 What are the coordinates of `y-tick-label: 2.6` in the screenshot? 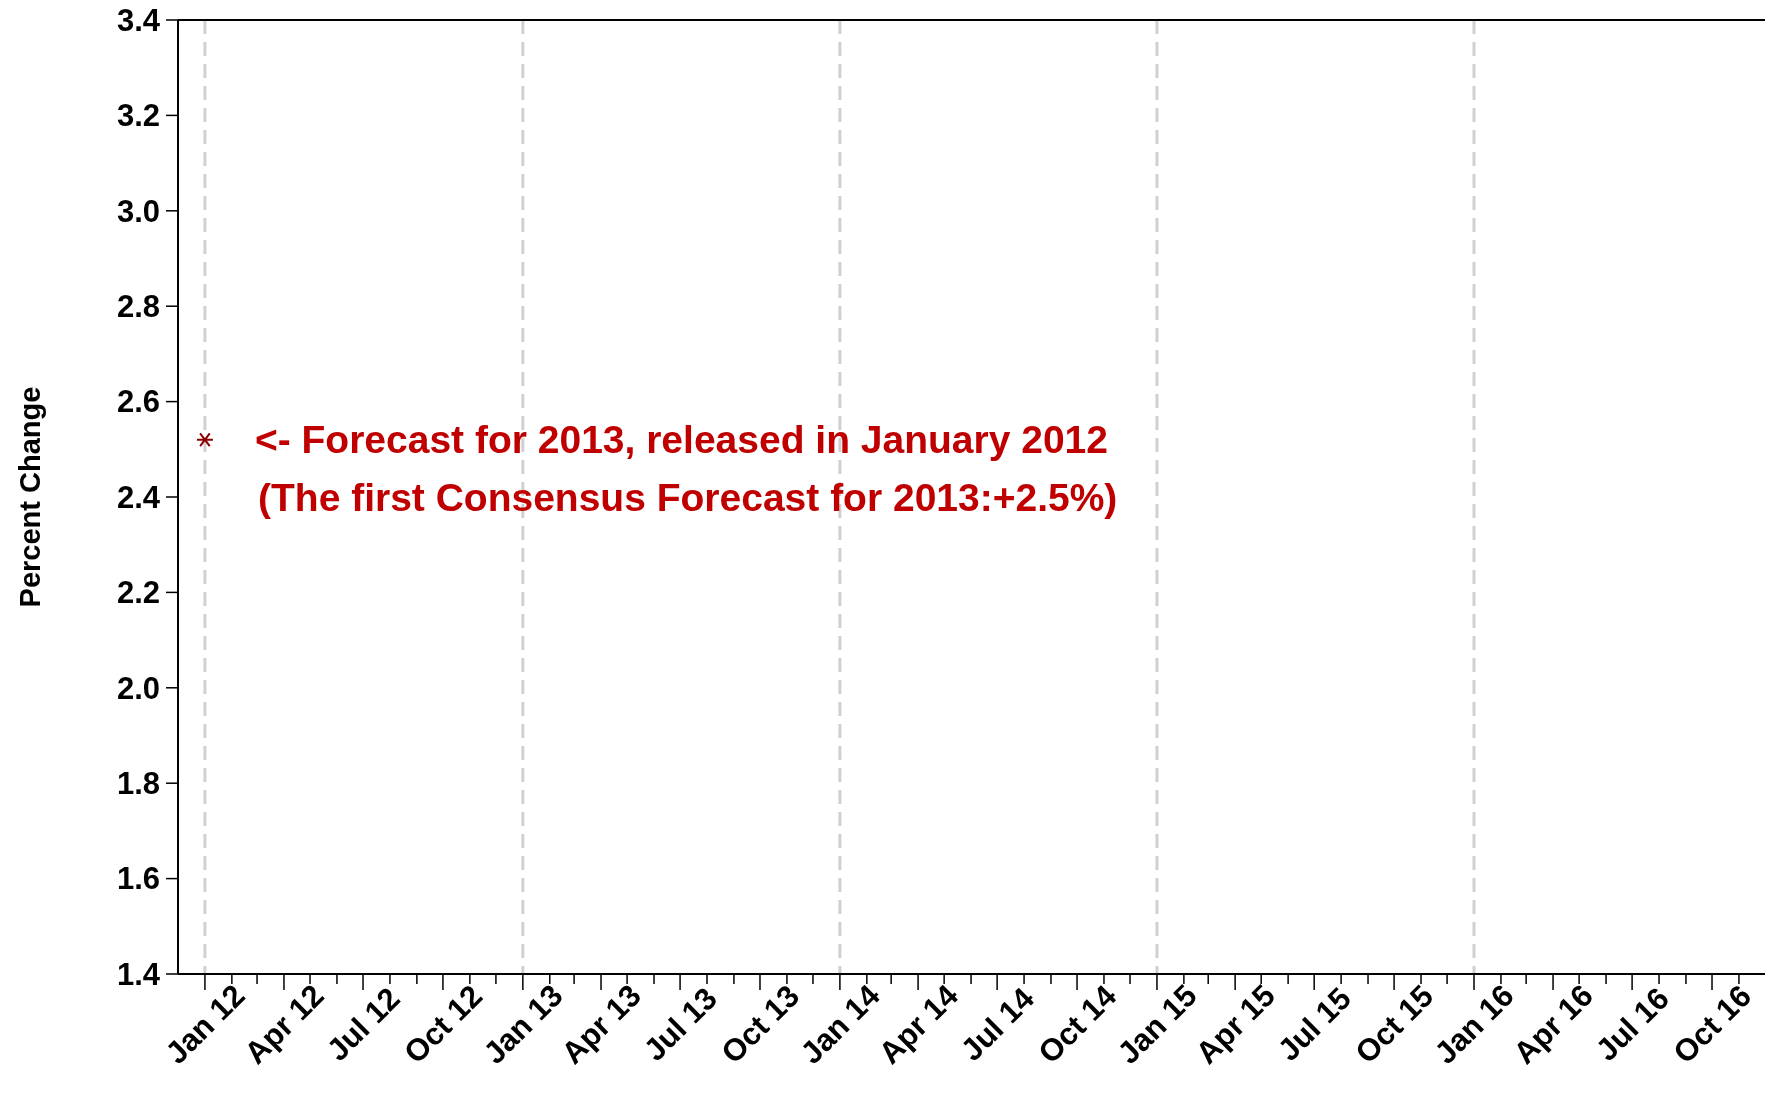 It's located at (138, 402).